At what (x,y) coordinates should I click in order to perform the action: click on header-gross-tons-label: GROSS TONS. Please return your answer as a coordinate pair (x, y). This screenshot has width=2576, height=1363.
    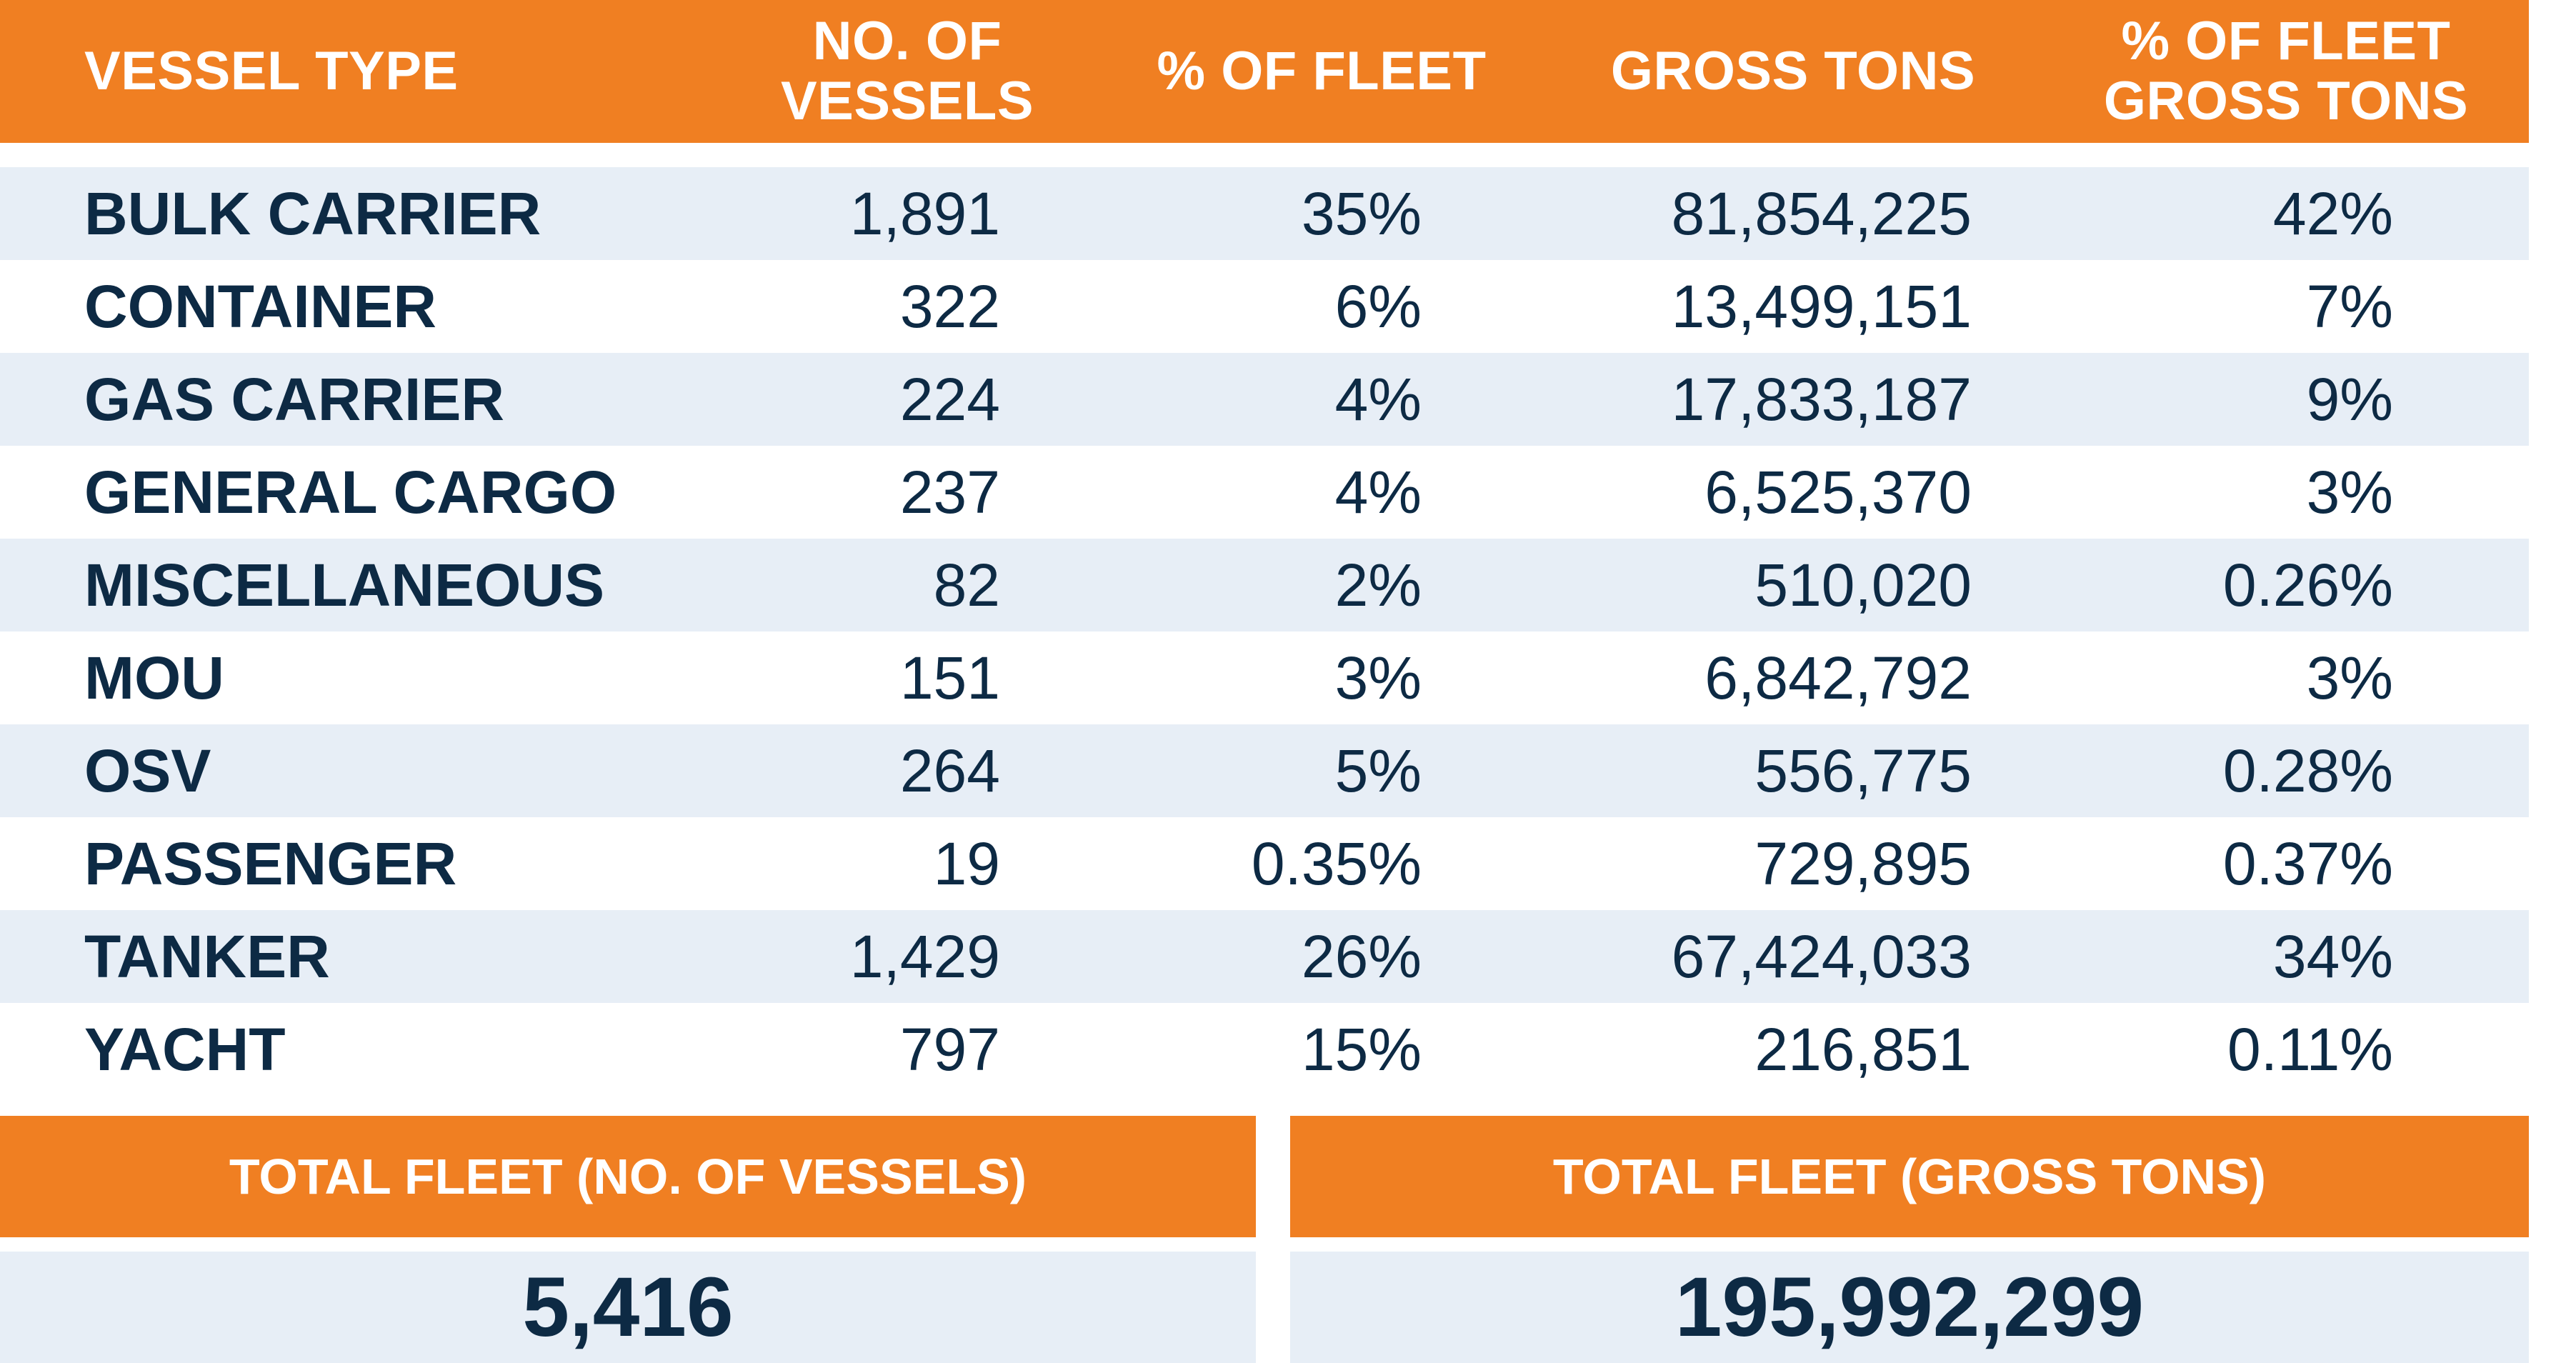
    Looking at the image, I should click on (1793, 71).